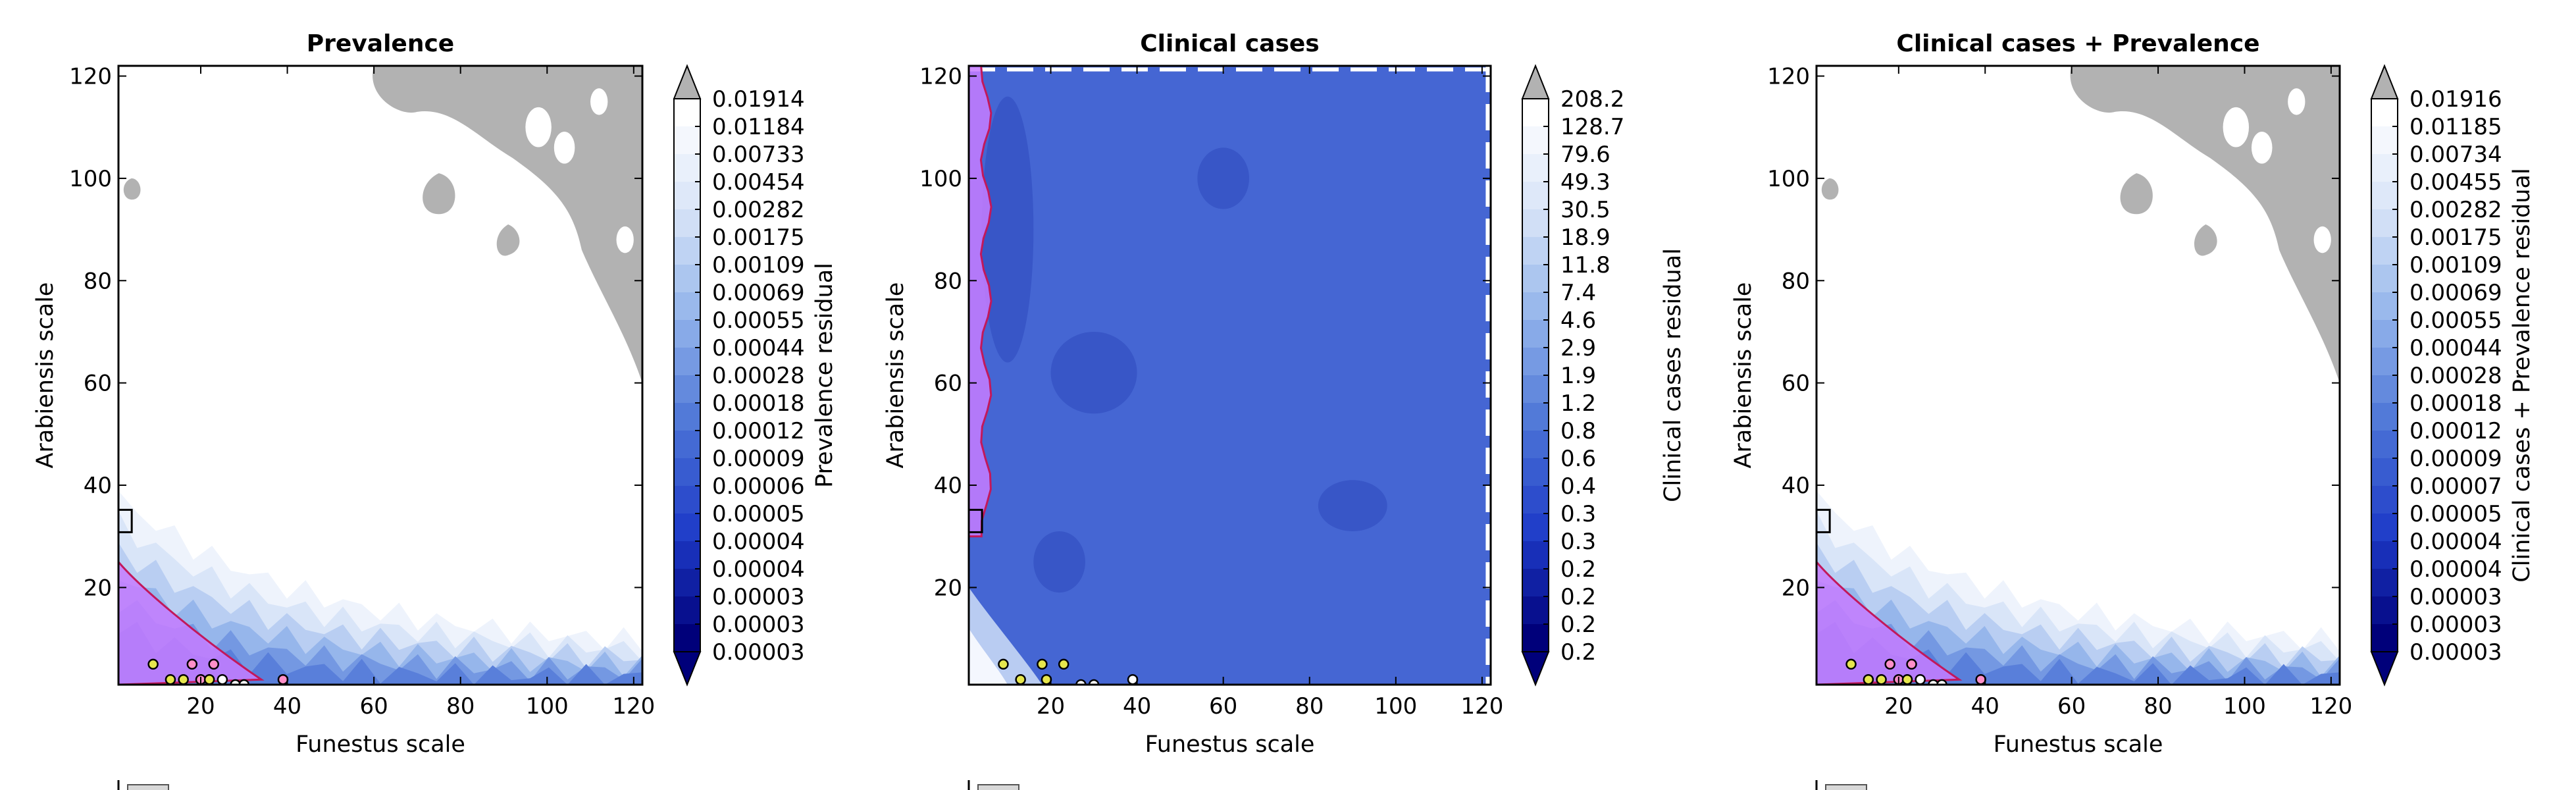 The width and height of the screenshot is (2576, 790). What do you see at coordinates (2455, 431) in the screenshot?
I see `colorbar-tick-label: 0.00012` at bounding box center [2455, 431].